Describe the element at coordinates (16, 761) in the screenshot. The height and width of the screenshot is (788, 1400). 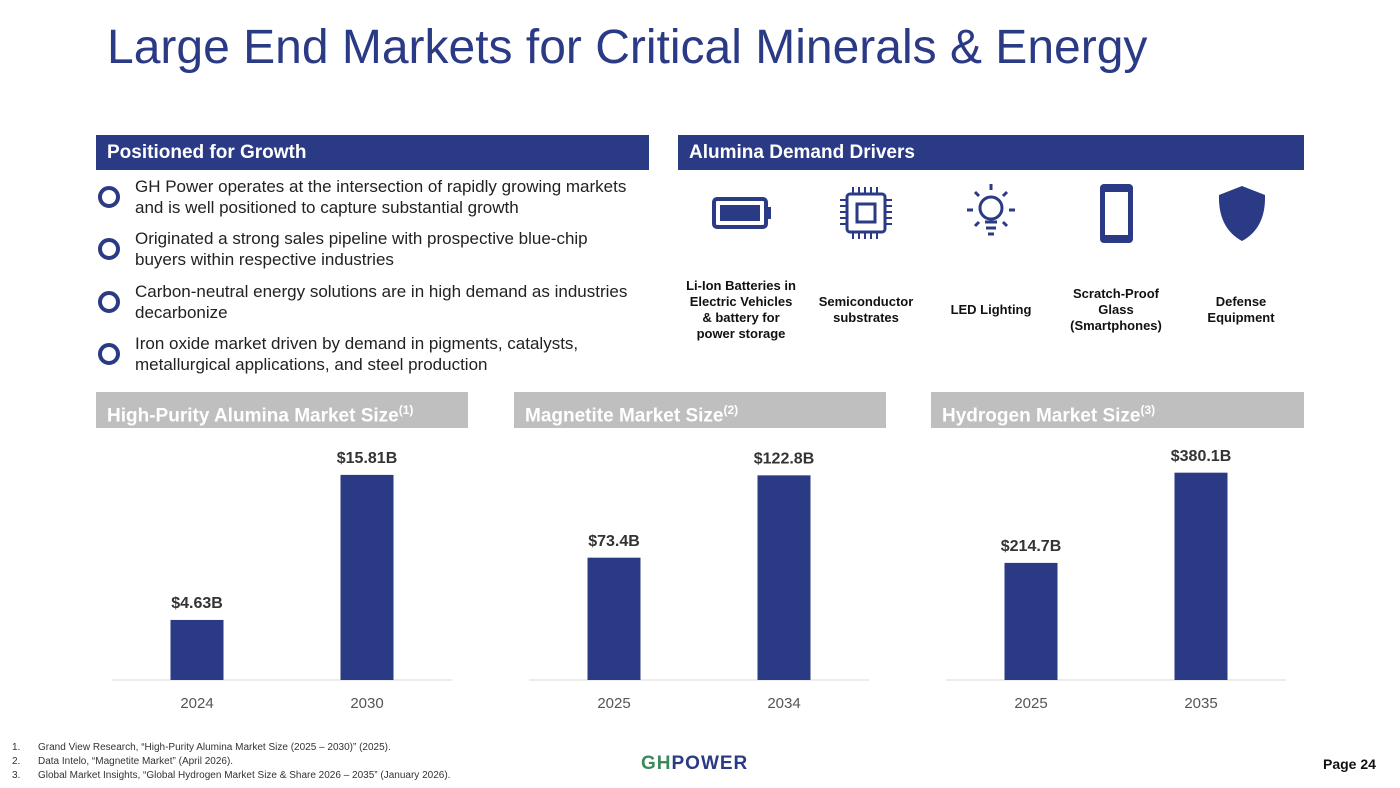
I see `footnote-number: 2.` at that location.